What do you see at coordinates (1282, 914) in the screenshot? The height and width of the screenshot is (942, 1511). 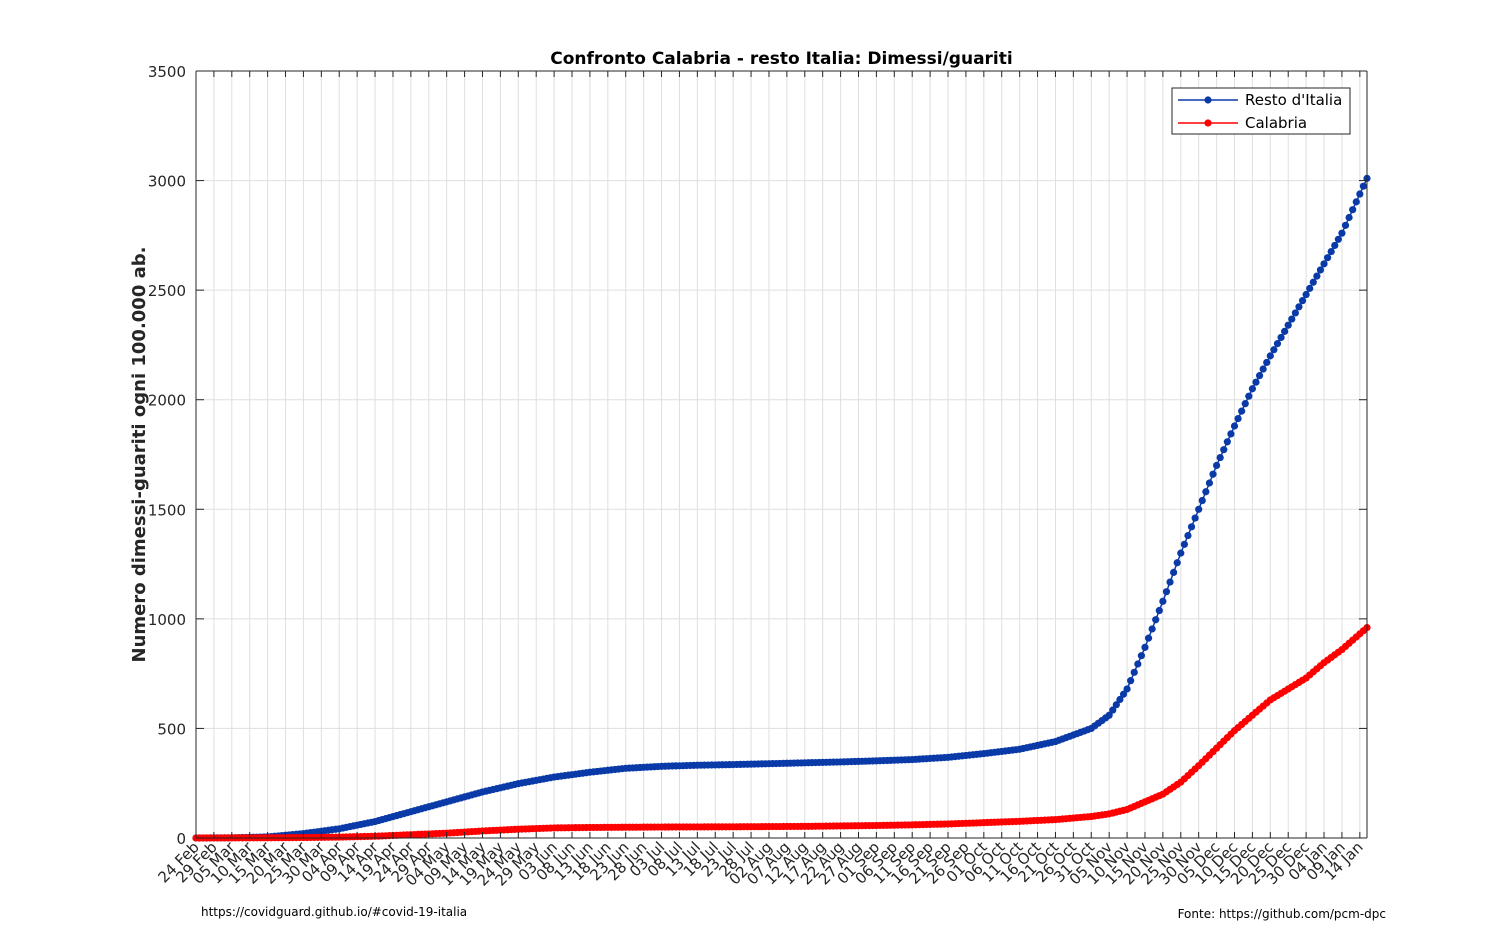 I see `footer-source-right: Fonte: https://github.com/pcm-dpc` at bounding box center [1282, 914].